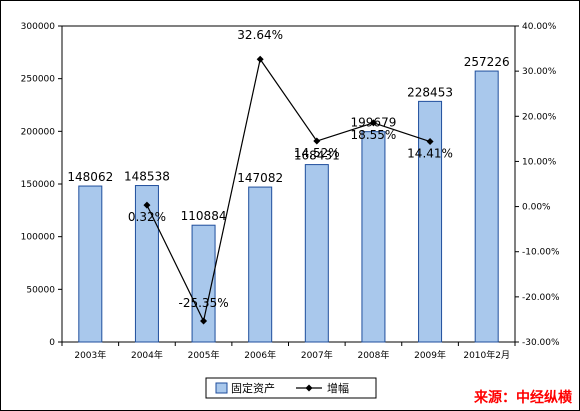 The height and width of the screenshot is (411, 580). I want to click on growth-value-label: 0.32%, so click(147, 217).